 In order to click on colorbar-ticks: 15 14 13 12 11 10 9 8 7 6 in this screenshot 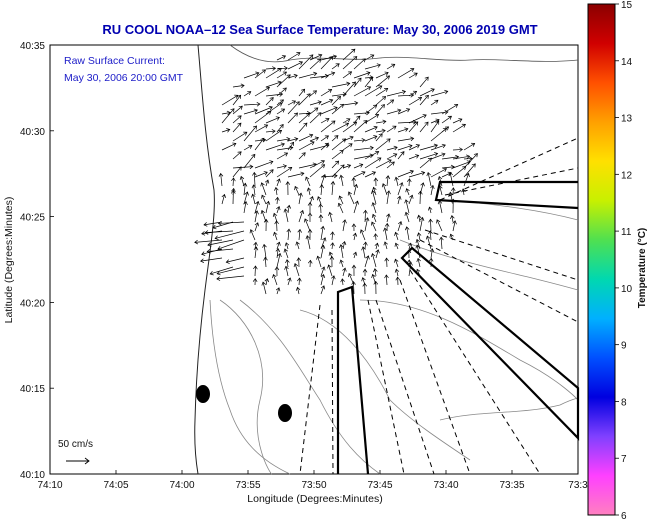, I will do `click(624, 259)`.